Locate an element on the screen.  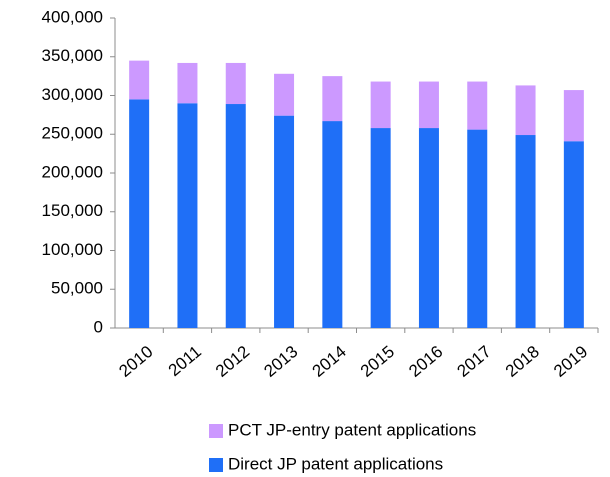
x-tick-label: 2016 is located at coordinates (425, 361).